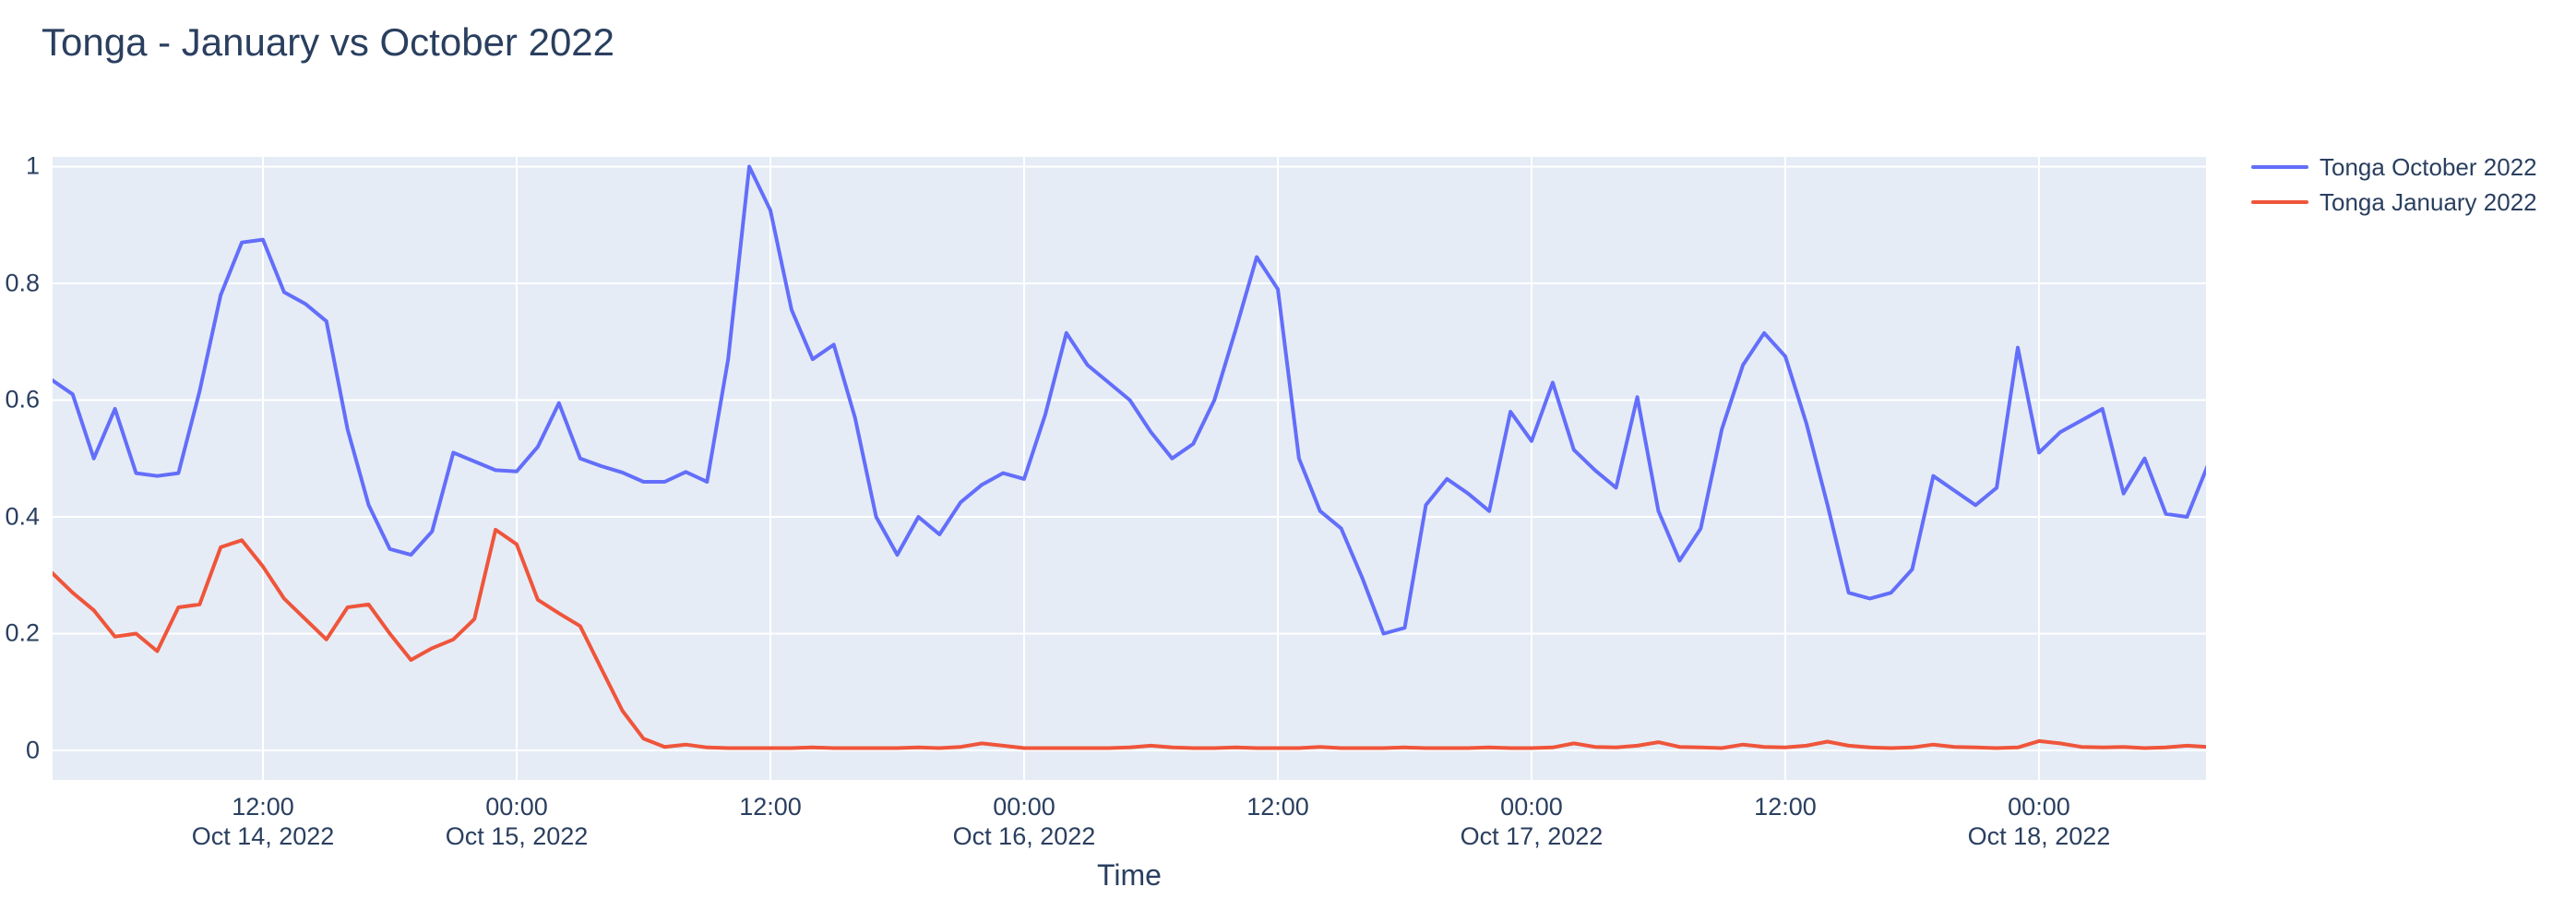  Describe the element at coordinates (2428, 201) in the screenshot. I see `legend-label-january: Tonga January 2022` at that location.